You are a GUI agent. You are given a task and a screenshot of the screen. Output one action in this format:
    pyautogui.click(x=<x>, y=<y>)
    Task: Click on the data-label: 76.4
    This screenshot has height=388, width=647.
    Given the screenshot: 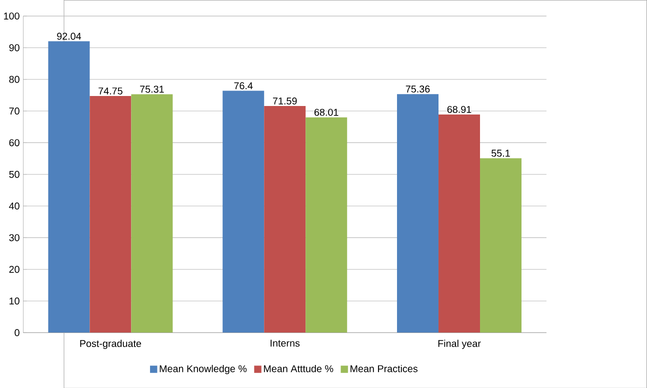 What is the action you would take?
    pyautogui.click(x=243, y=86)
    